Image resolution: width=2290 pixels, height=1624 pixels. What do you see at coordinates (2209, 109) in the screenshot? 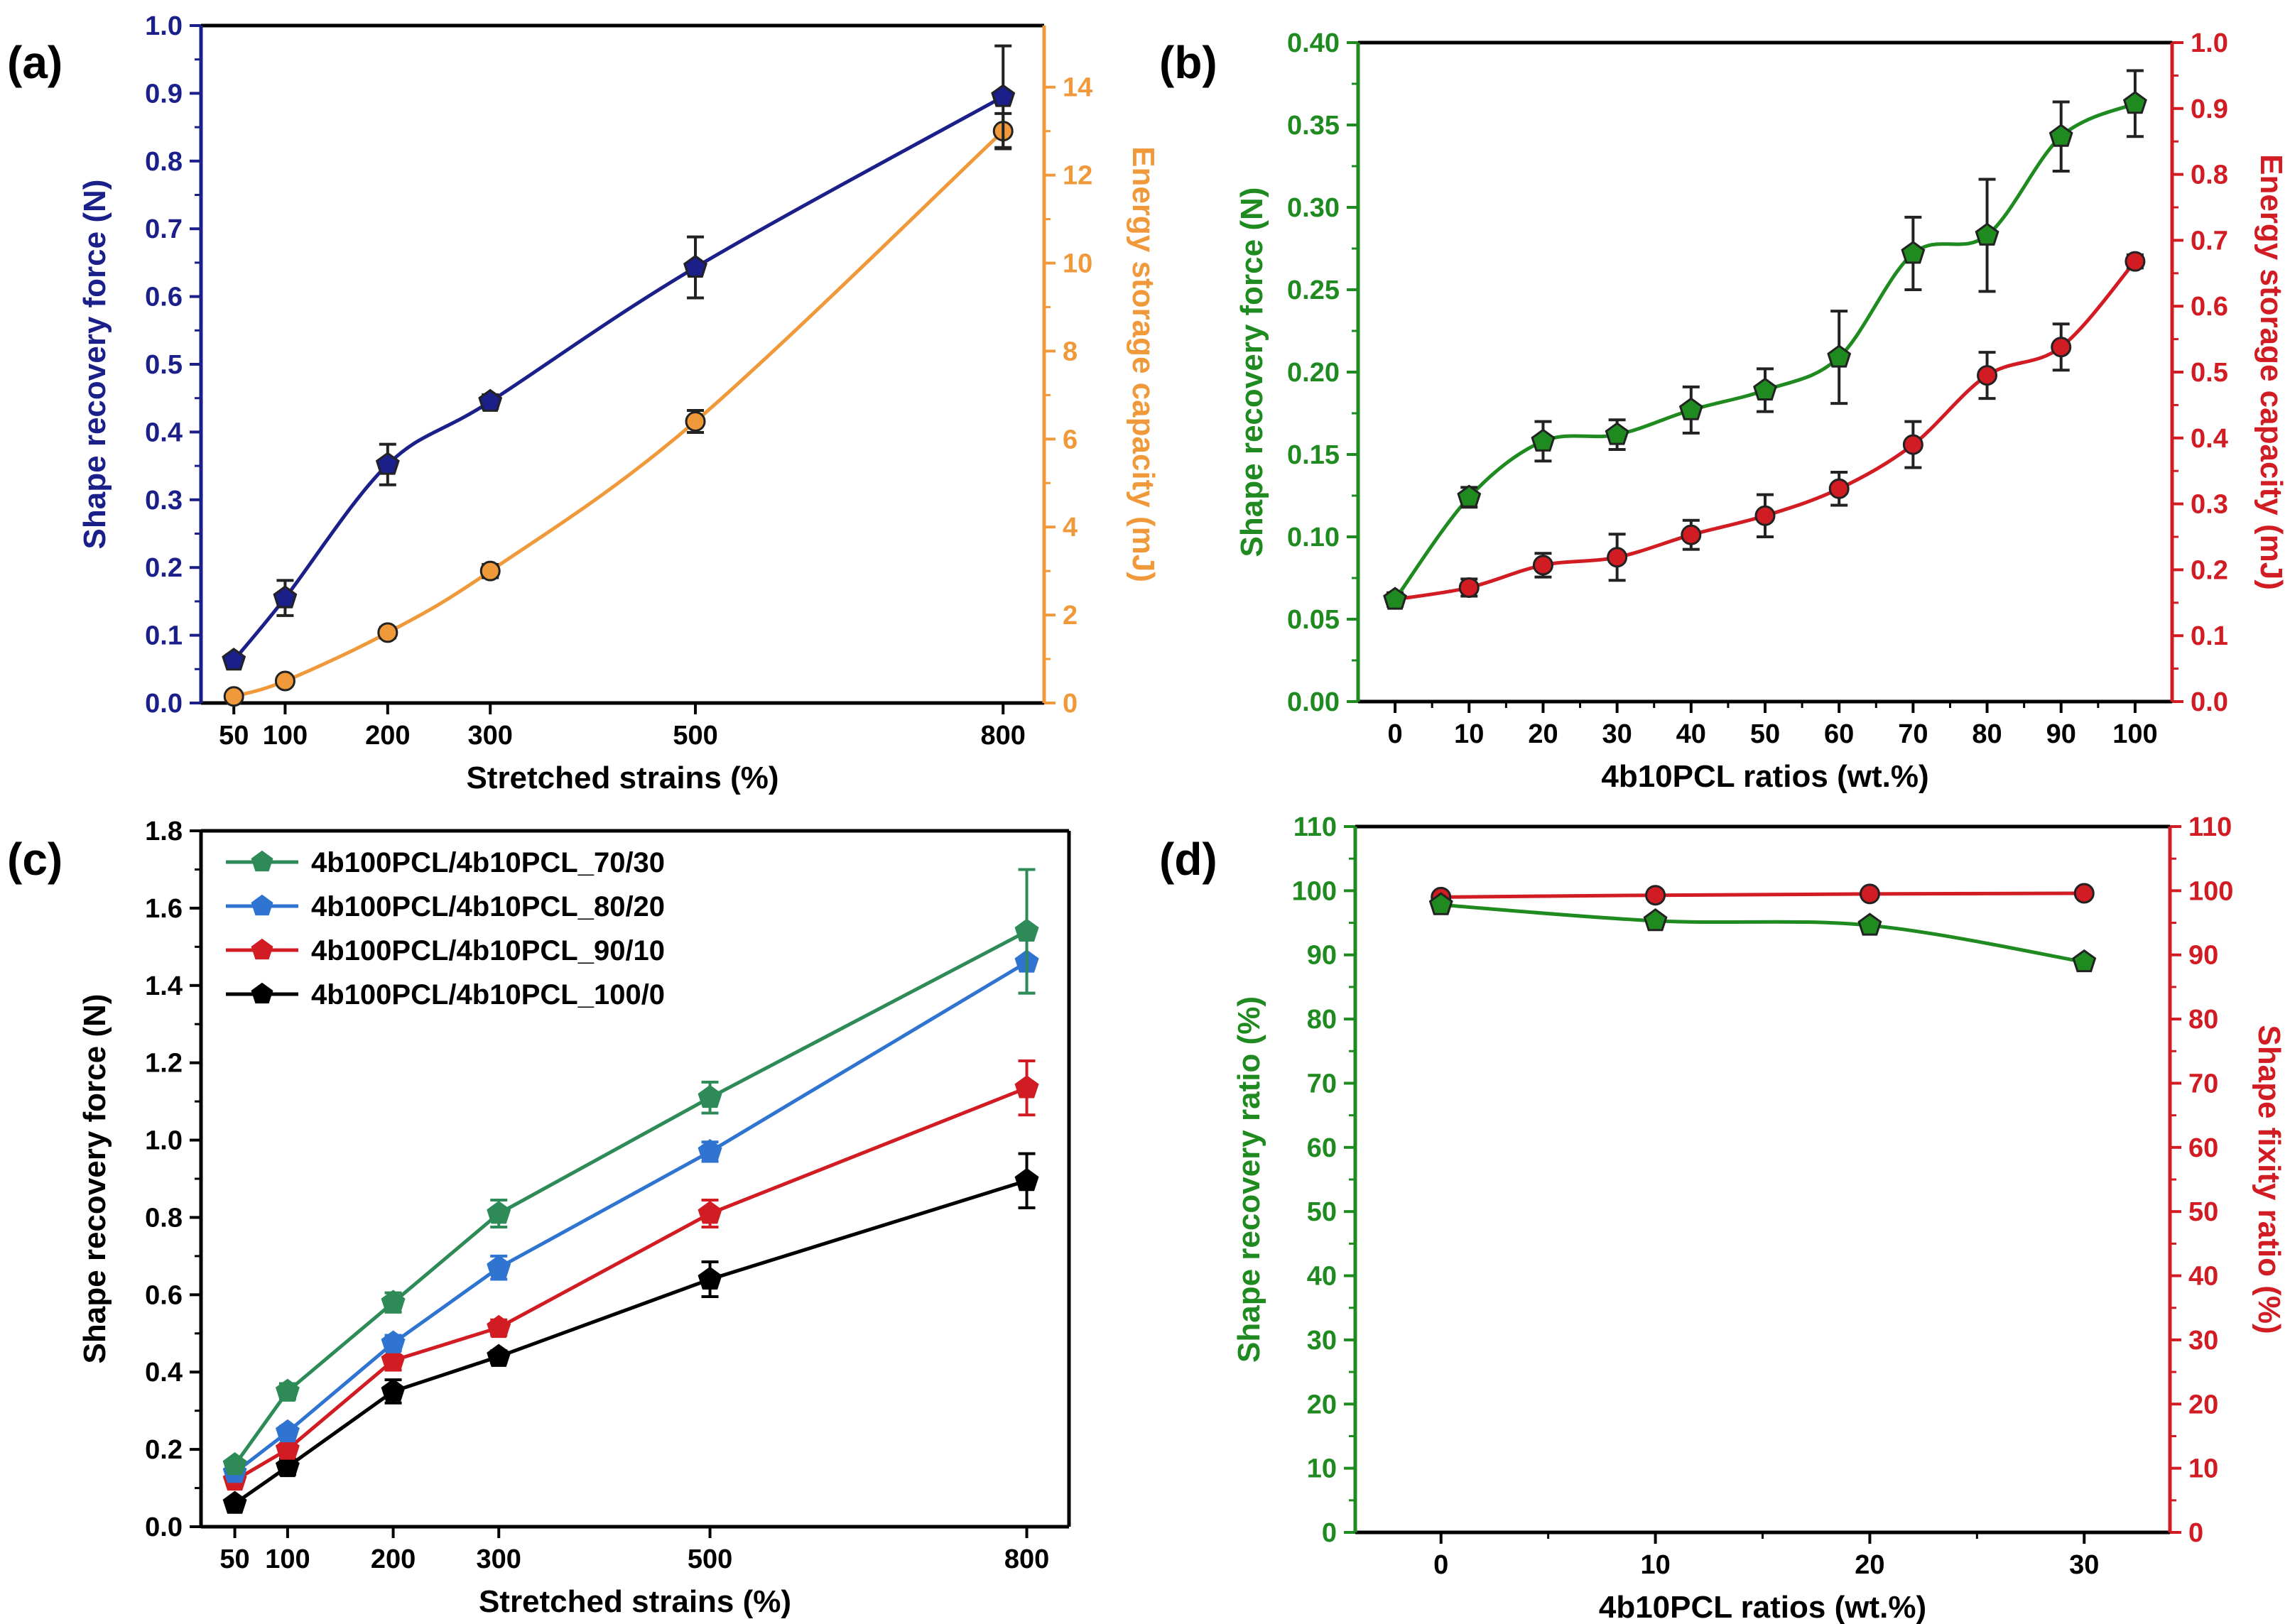
I see `y-tick-label-right: 0.9` at bounding box center [2209, 109].